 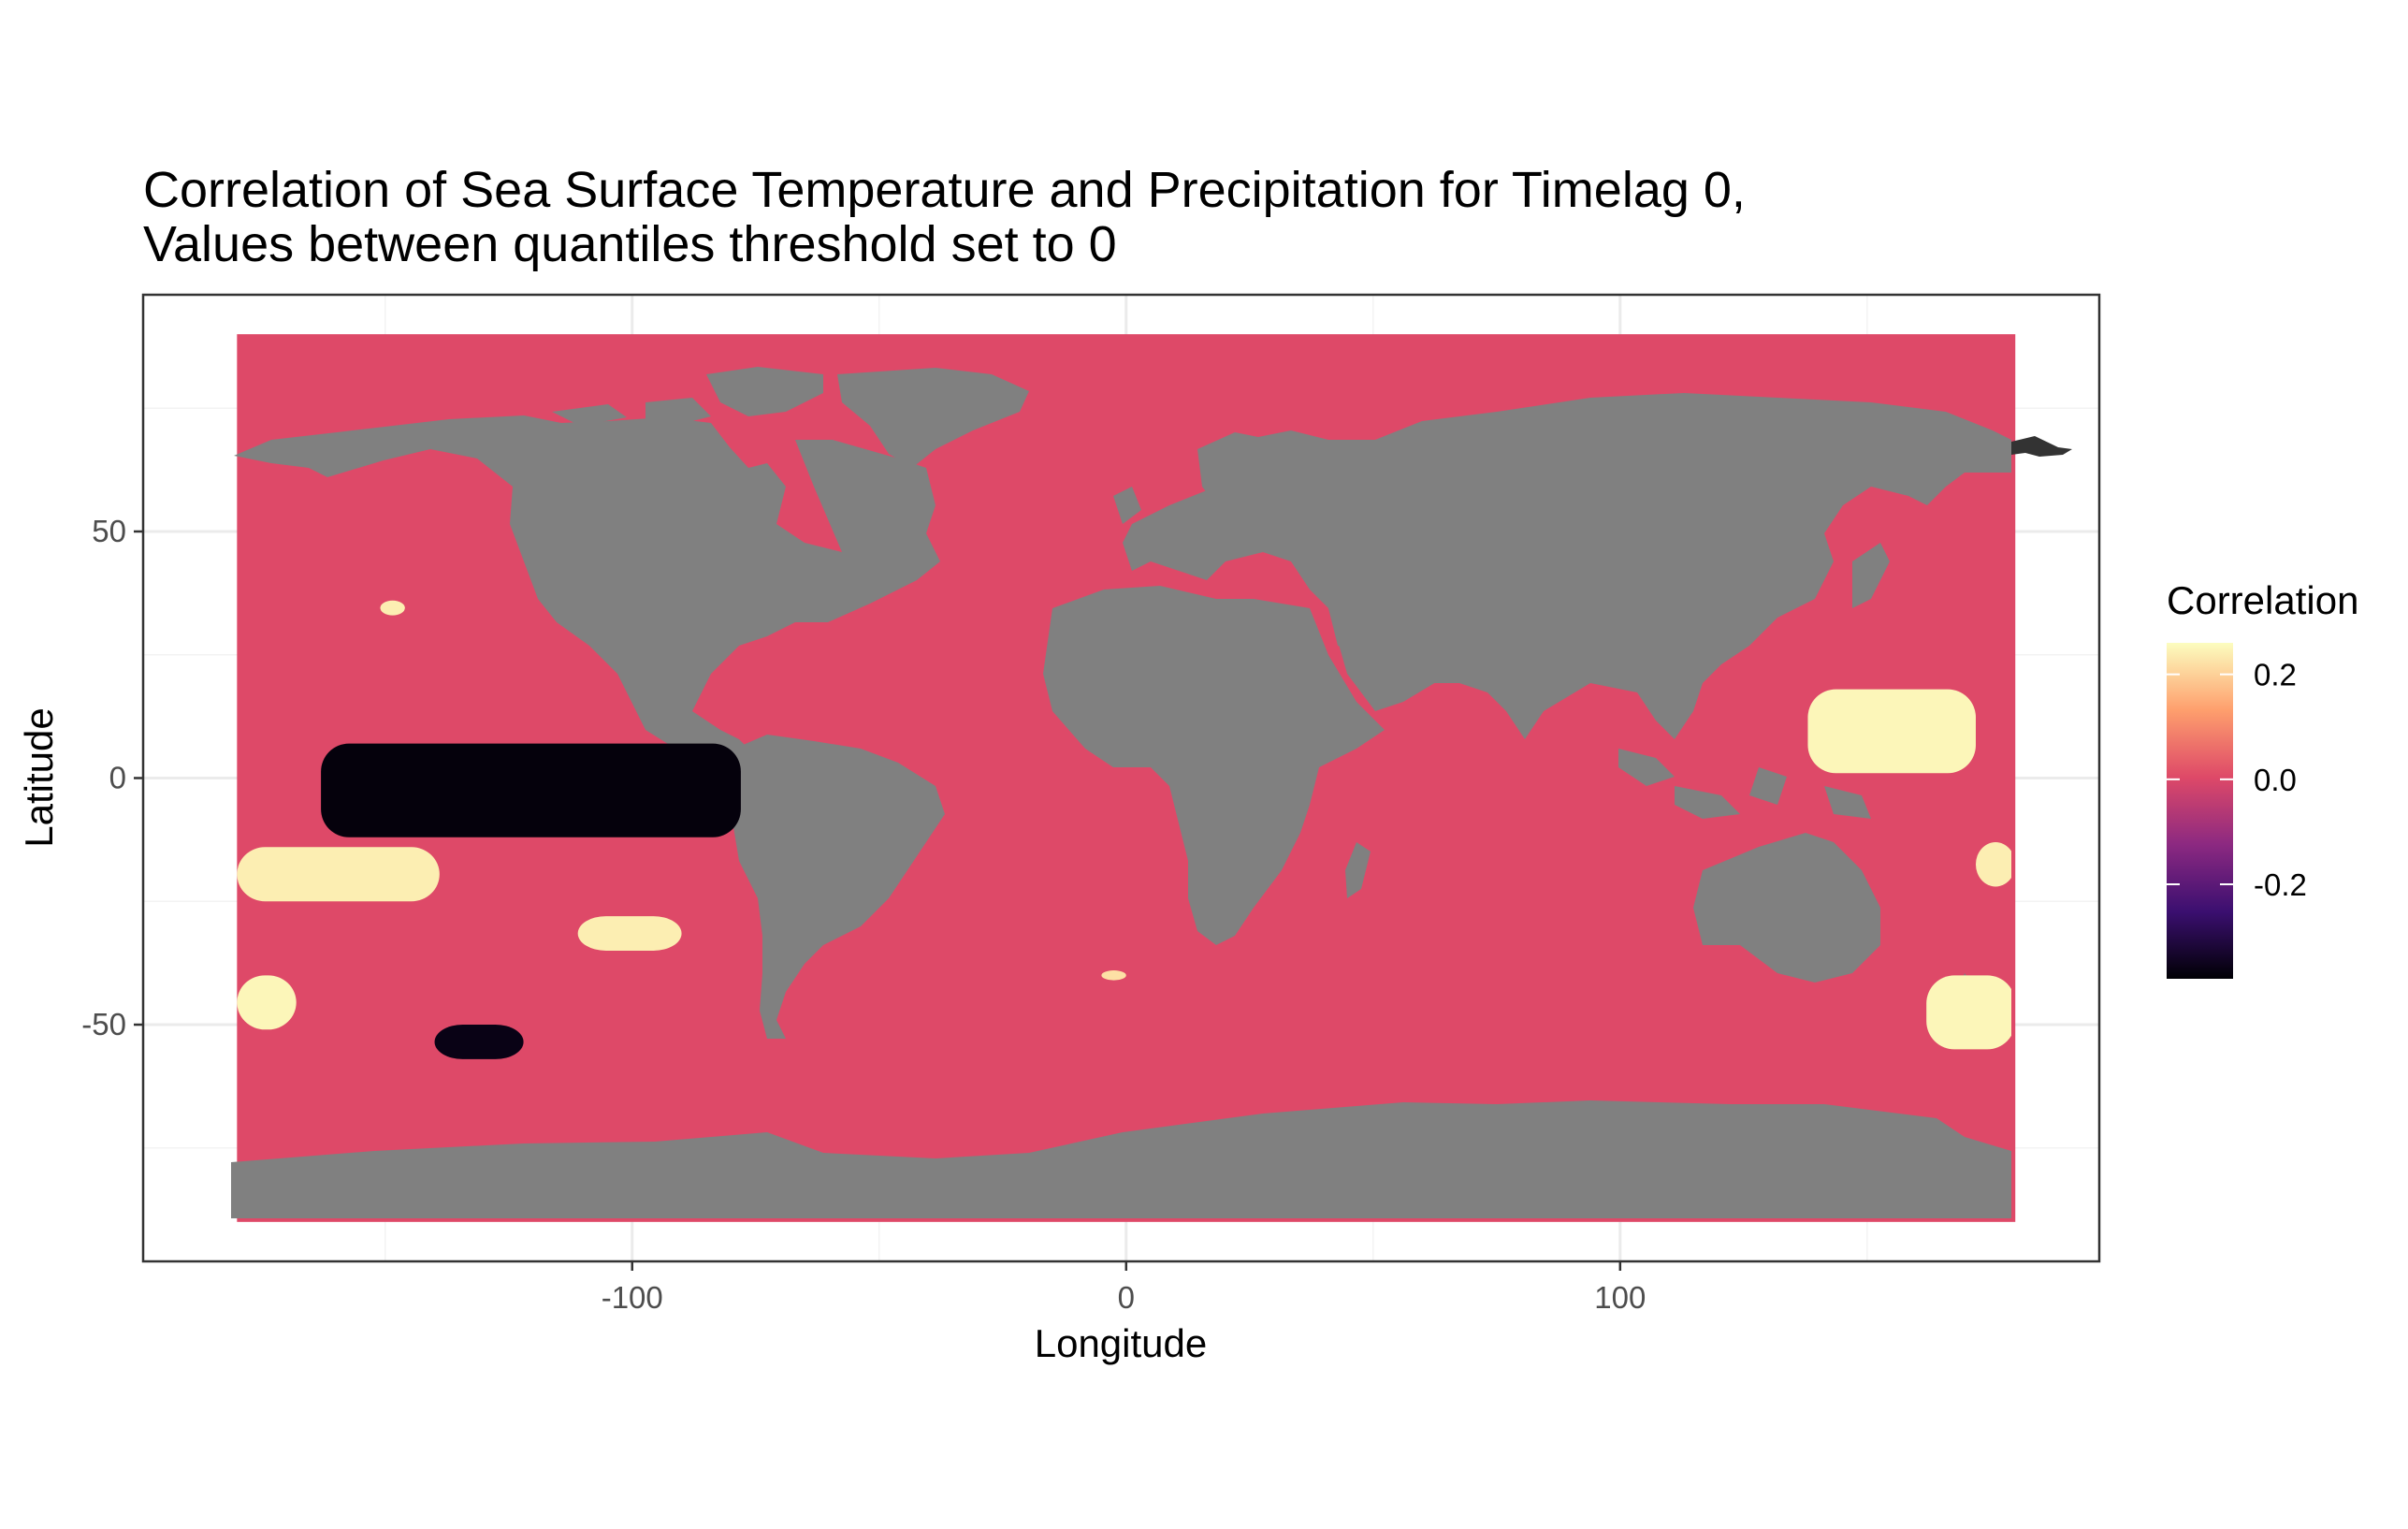 I want to click on land-arctic-islands, so click(x=744, y=403).